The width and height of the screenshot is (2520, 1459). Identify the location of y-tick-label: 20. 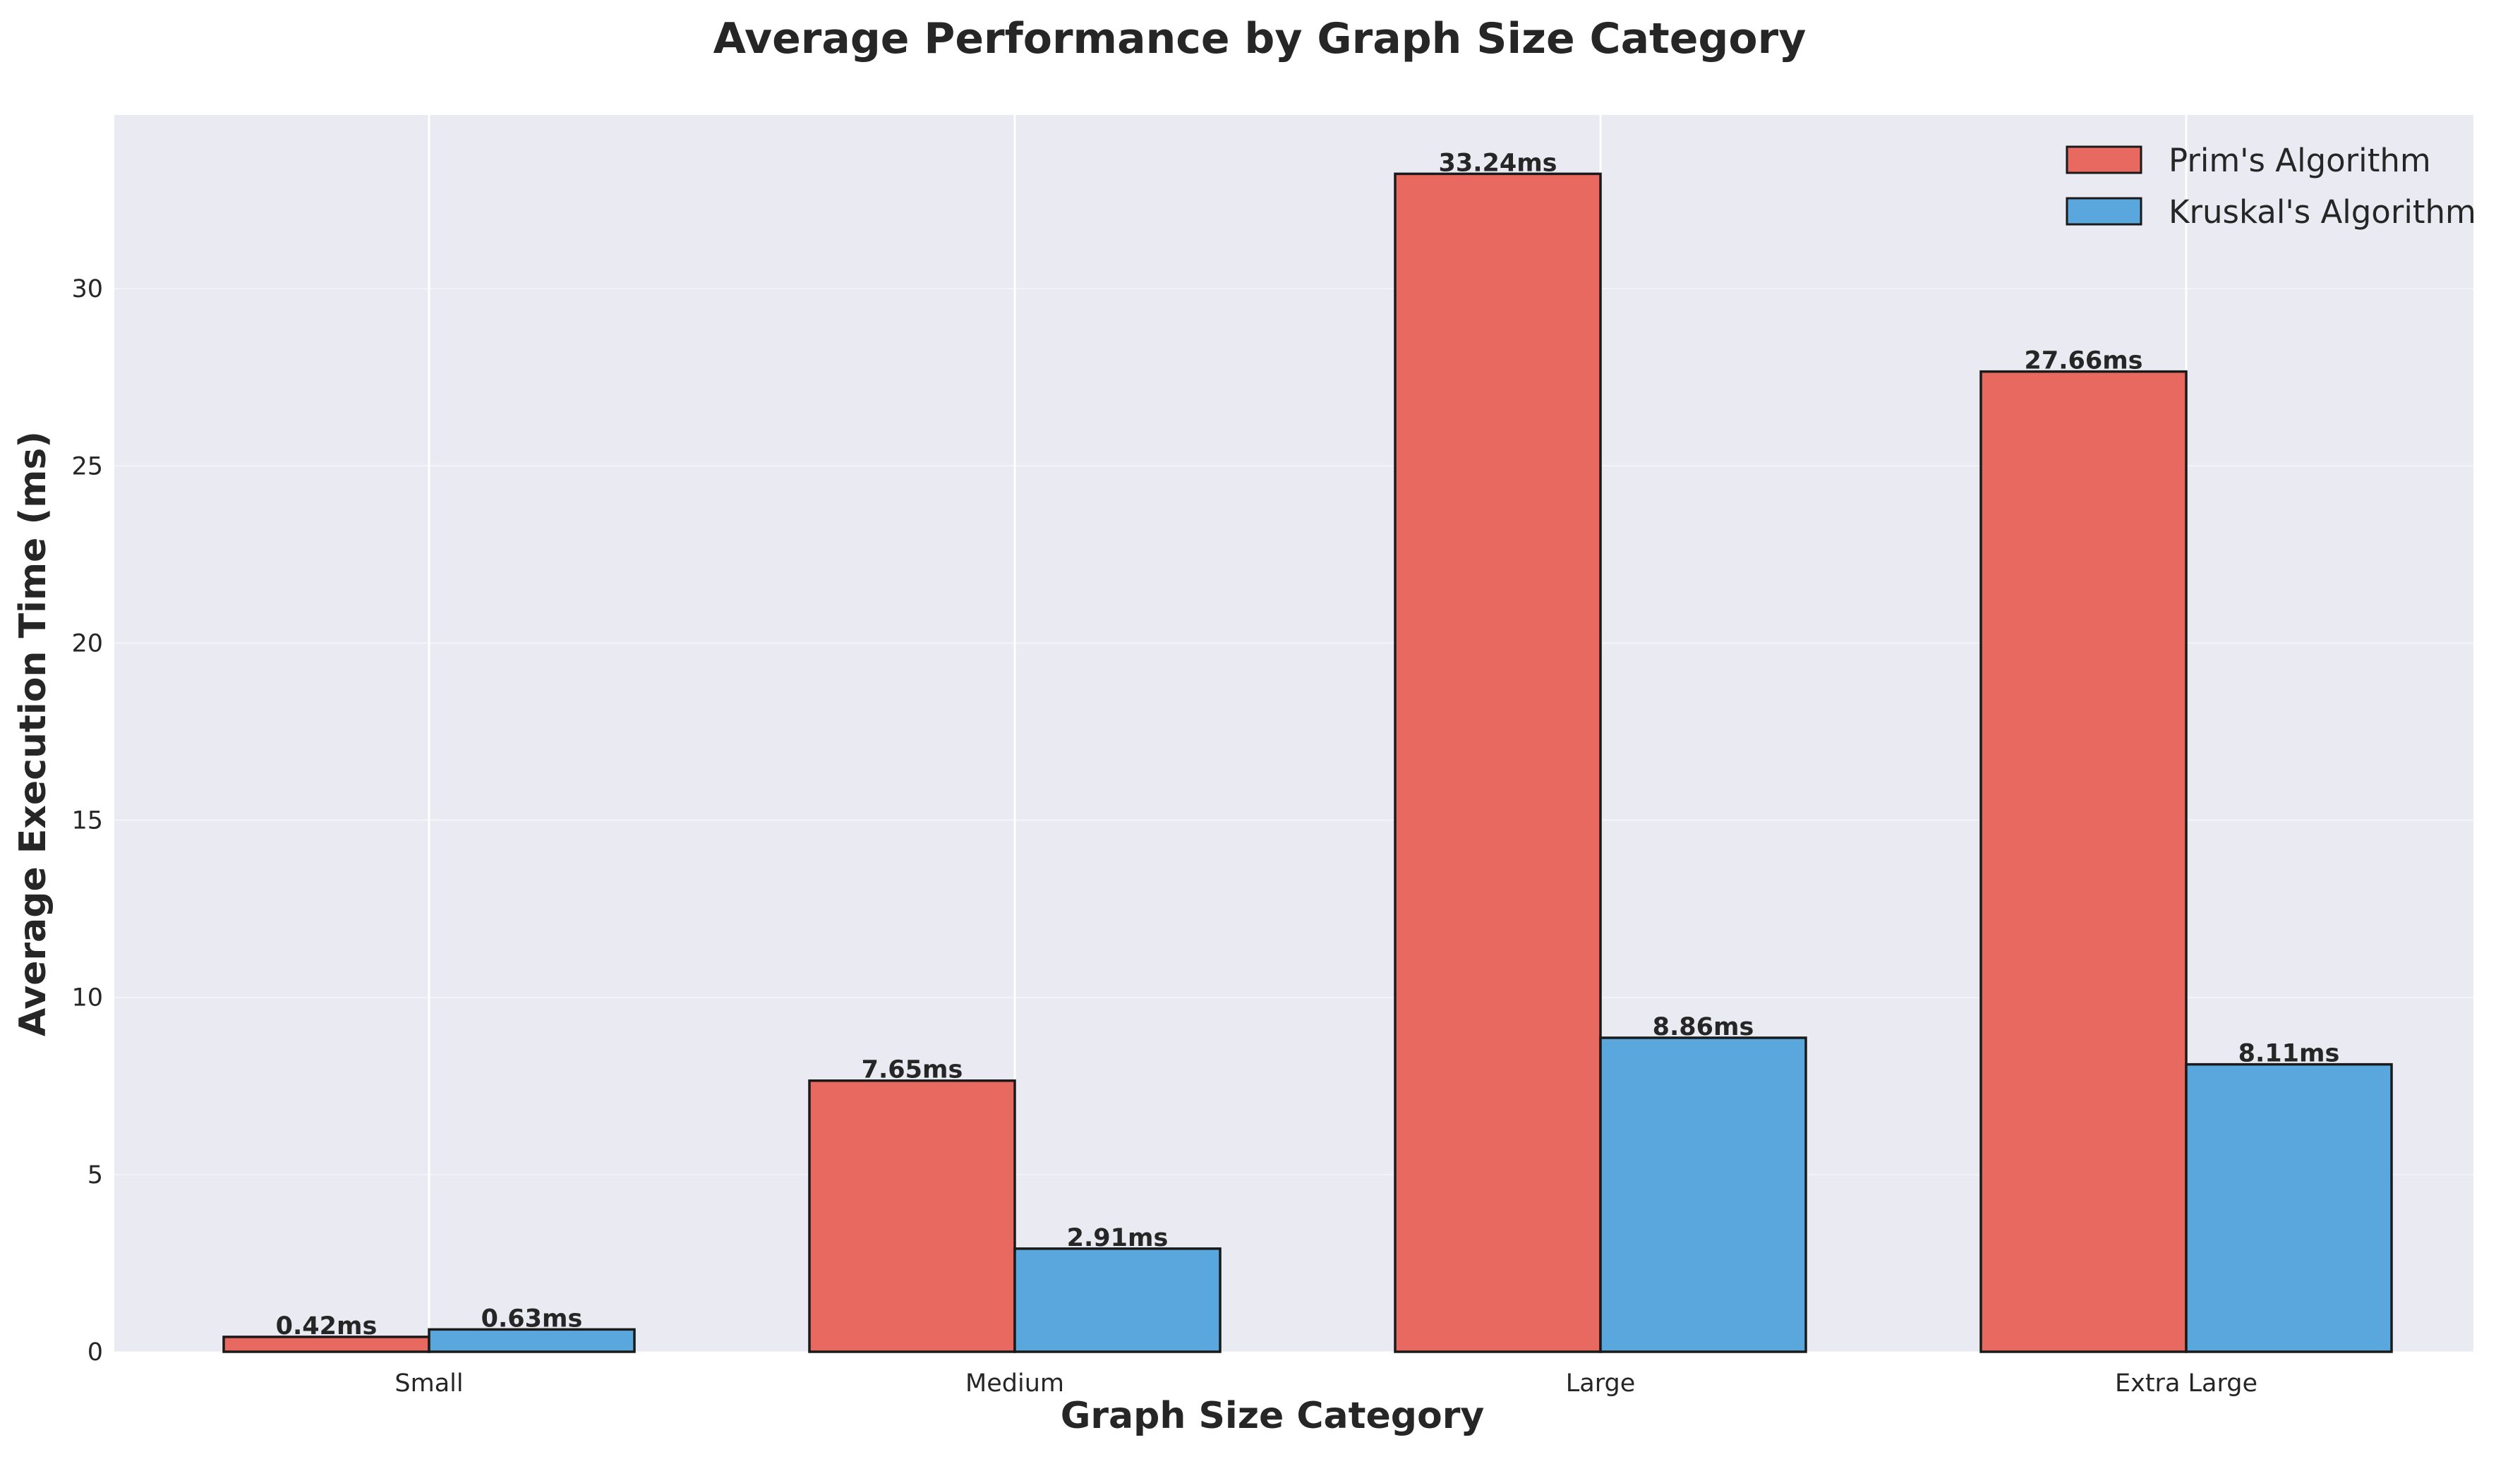
(87, 643).